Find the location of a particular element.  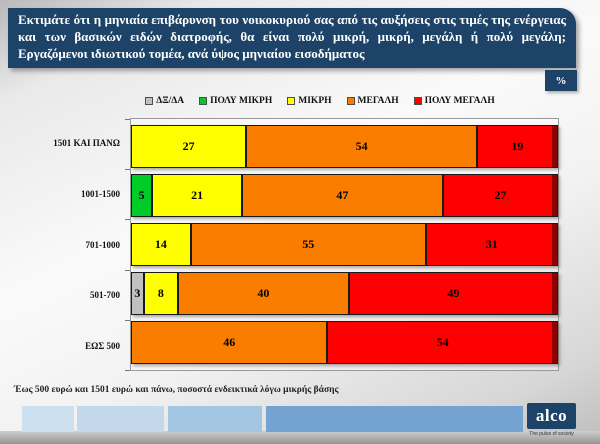

legend-label: ΠΟΛΥ ΜΙΚΡΗ is located at coordinates (241, 101).